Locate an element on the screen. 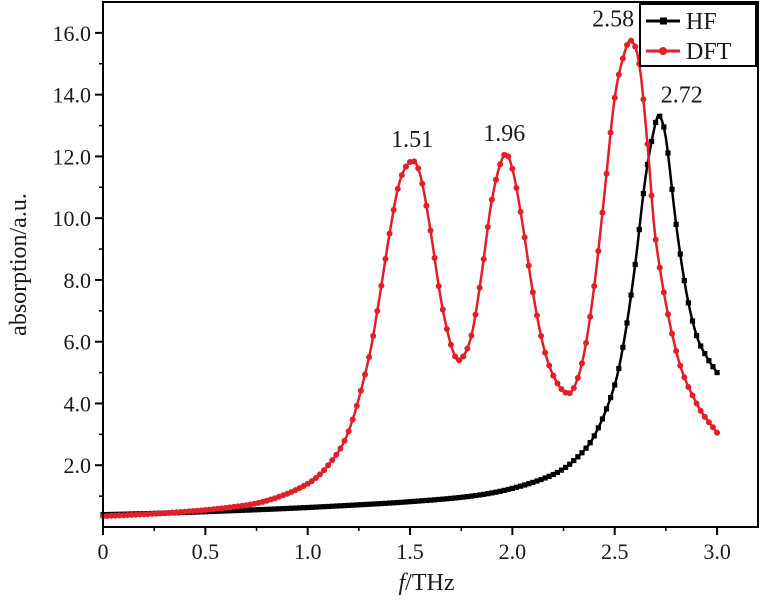  legend-box is located at coordinates (698, 35).